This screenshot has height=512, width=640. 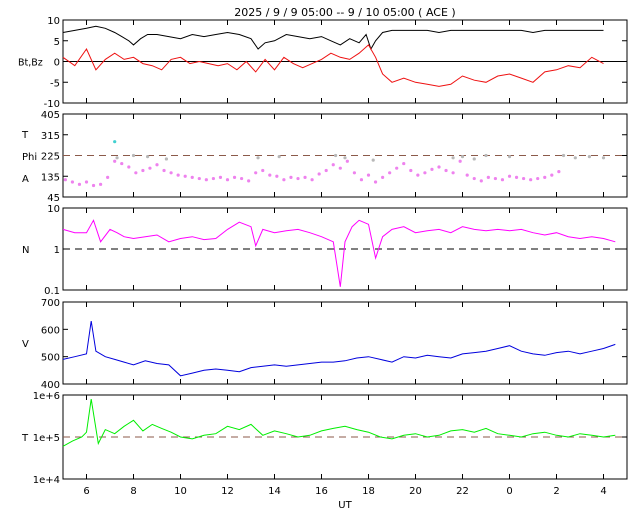 I want to click on y-axis-label: V, so click(x=25, y=344).